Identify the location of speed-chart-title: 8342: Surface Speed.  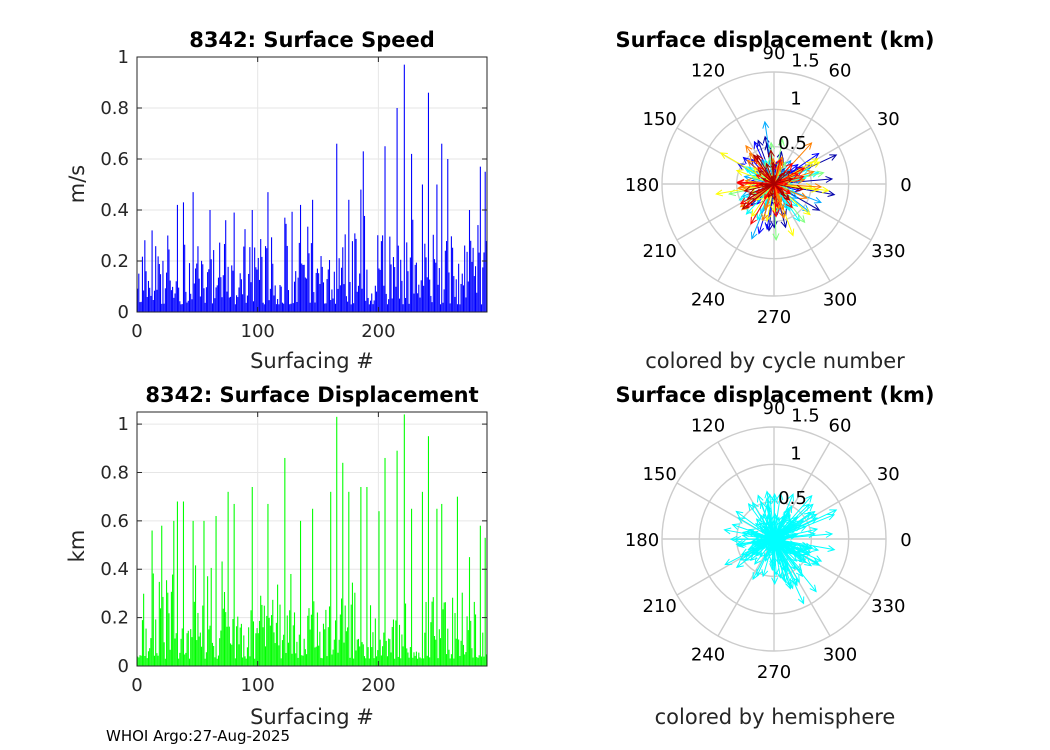
(312, 40).